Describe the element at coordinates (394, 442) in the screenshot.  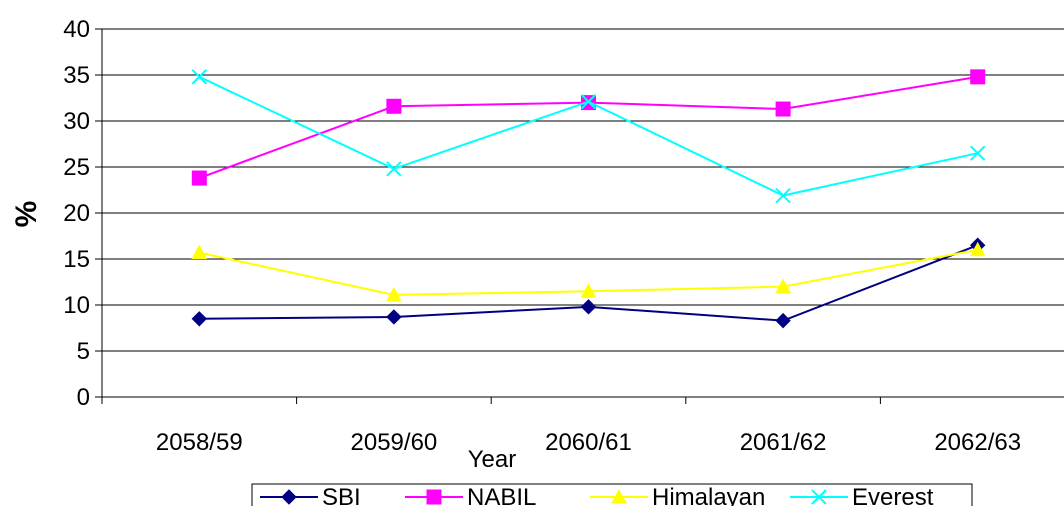
I see `x-tick-label: 2059/60` at that location.